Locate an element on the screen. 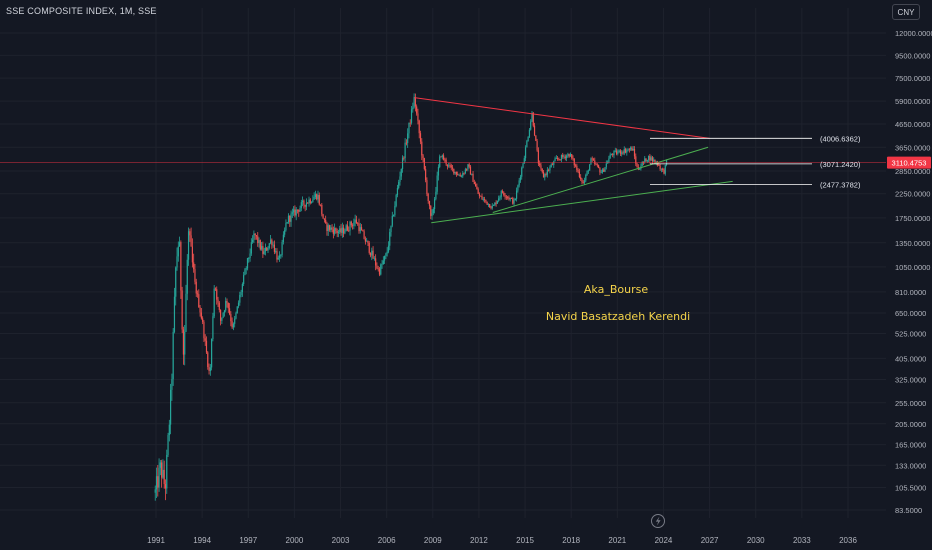  last-price-badge is located at coordinates (909, 162).